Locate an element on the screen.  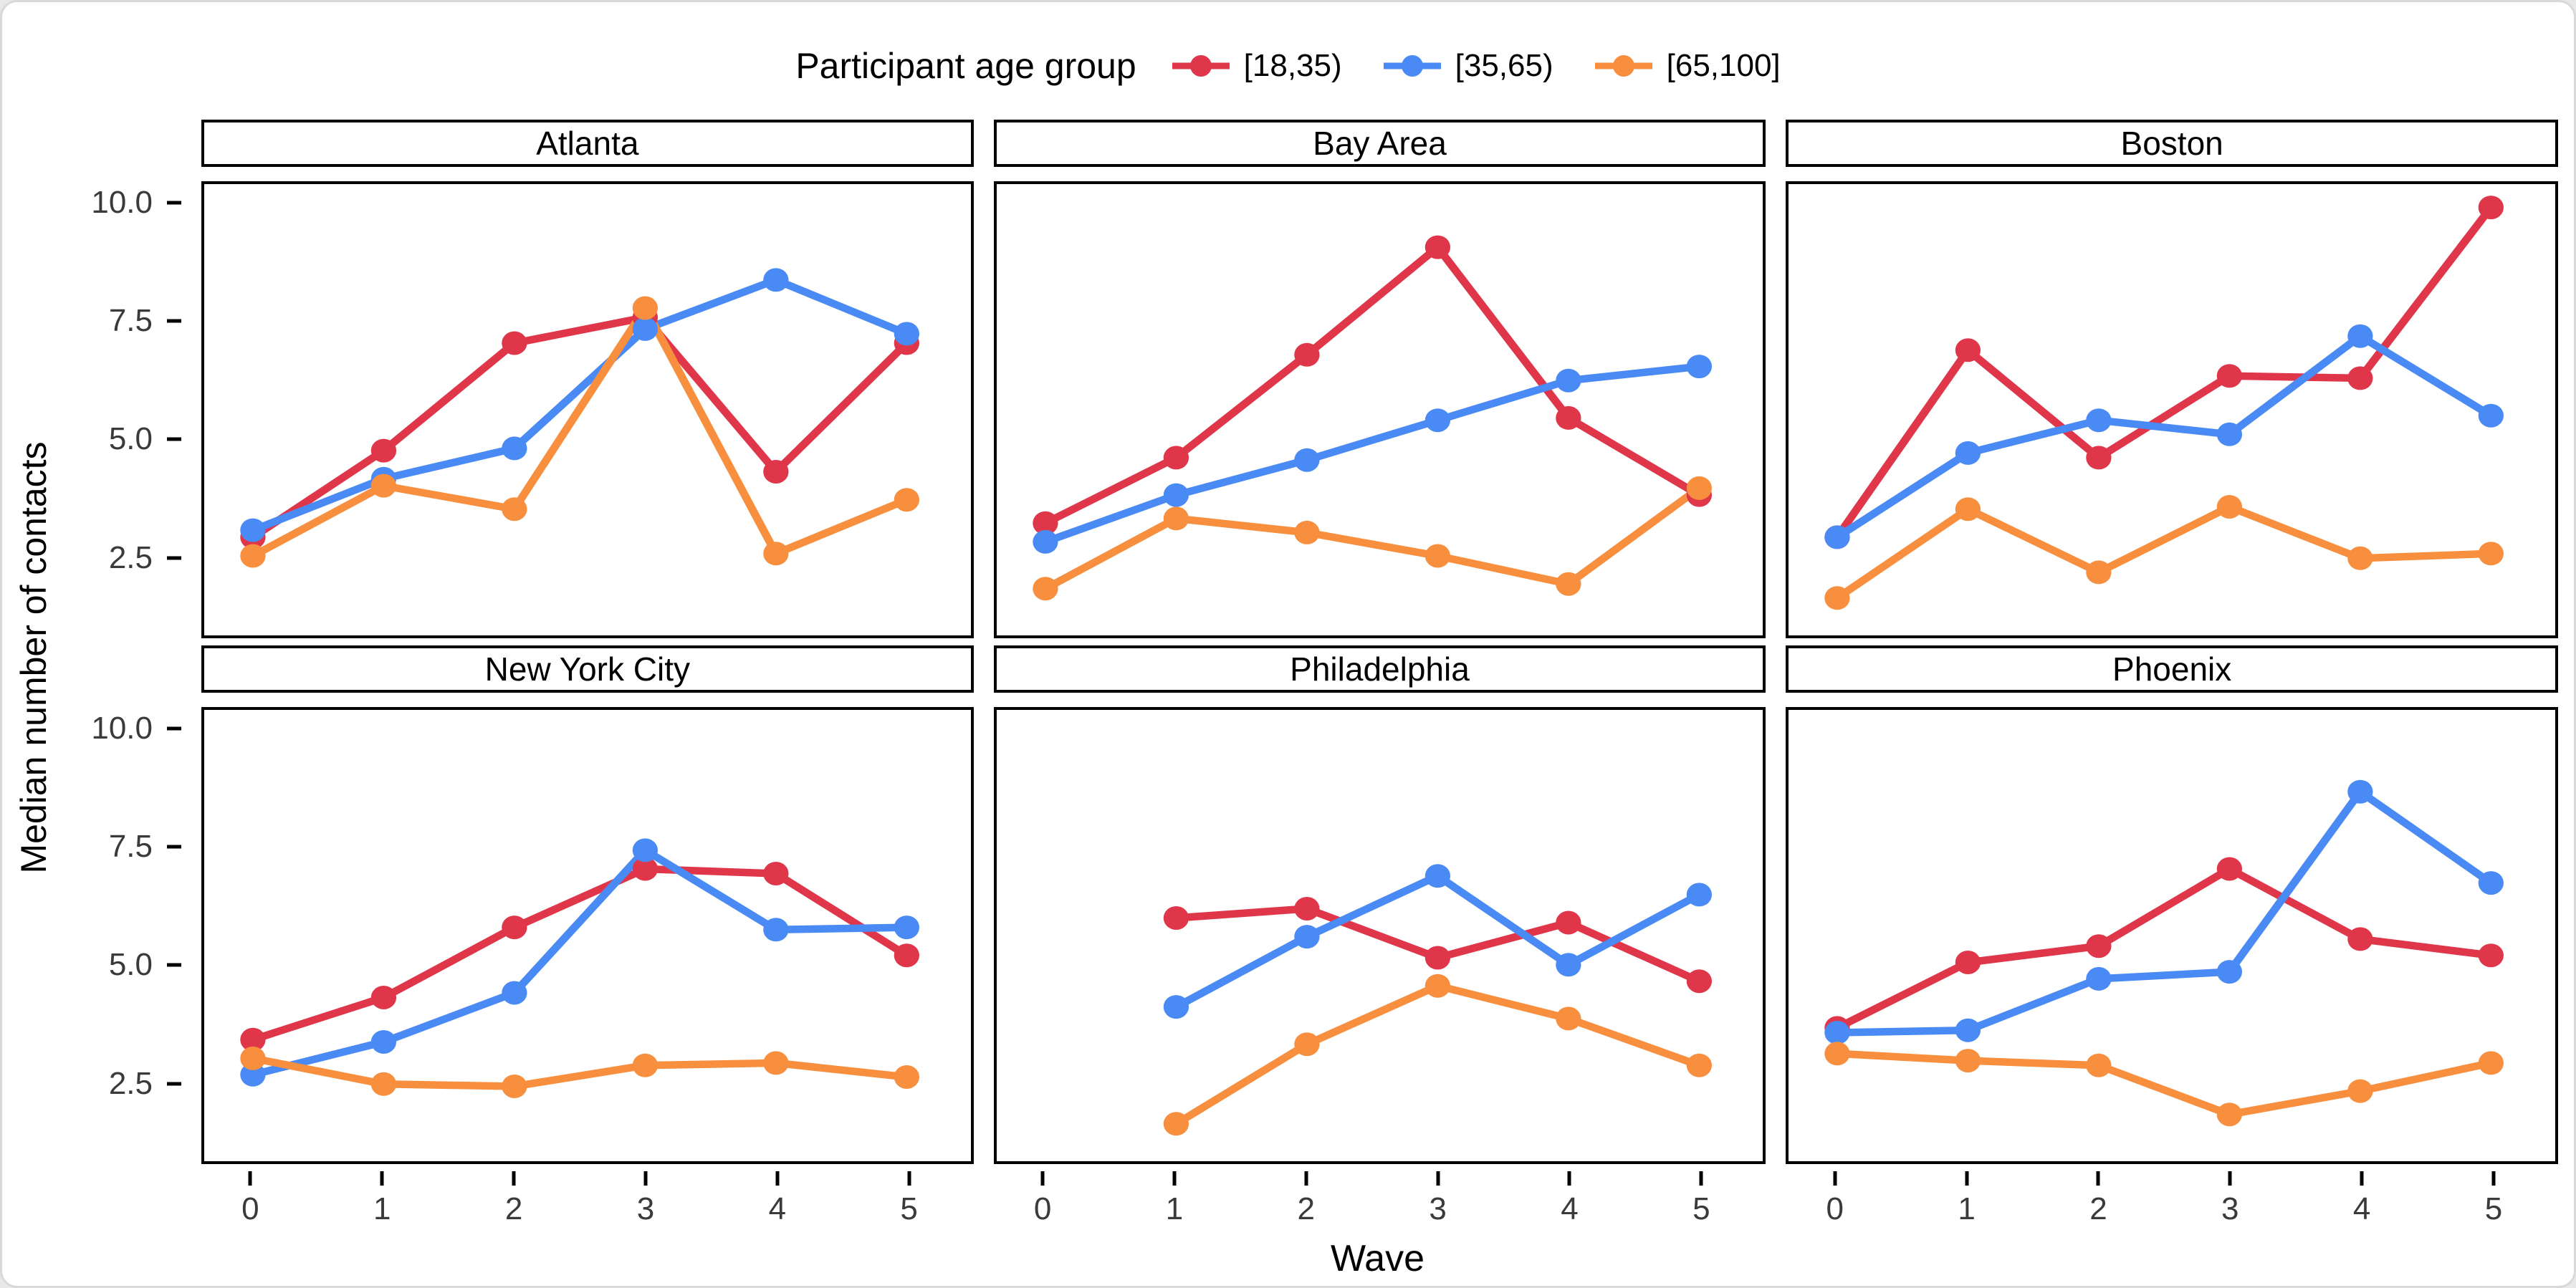
y-axis: 2.5 5.0 7.5 10.0 is located at coordinates (91, 379).